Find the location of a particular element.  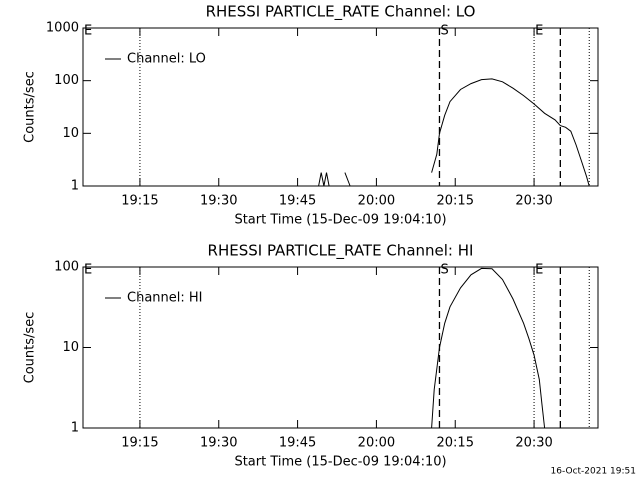

legend-label: Channel: LO is located at coordinates (166, 59).